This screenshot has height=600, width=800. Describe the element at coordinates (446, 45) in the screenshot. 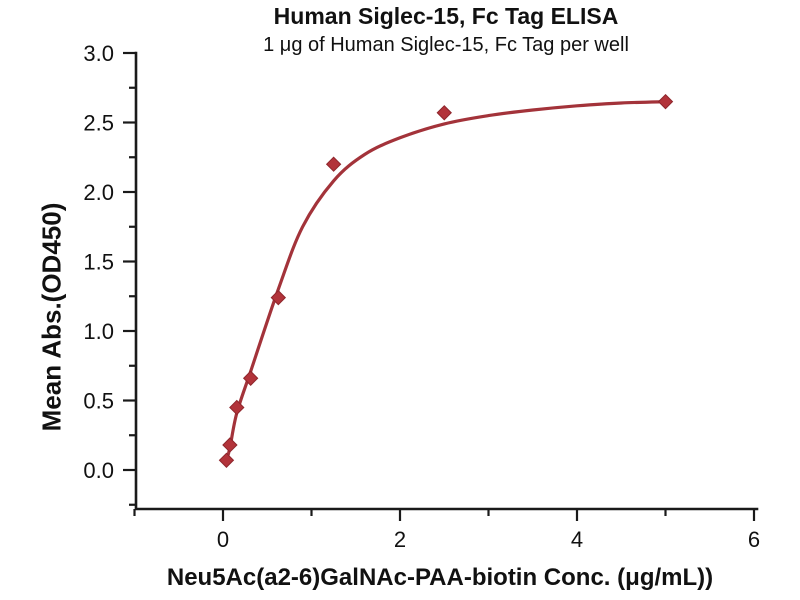

I see `chart-subtitle: 1 μg of Human Siglec-15, Fc Tag per well` at that location.